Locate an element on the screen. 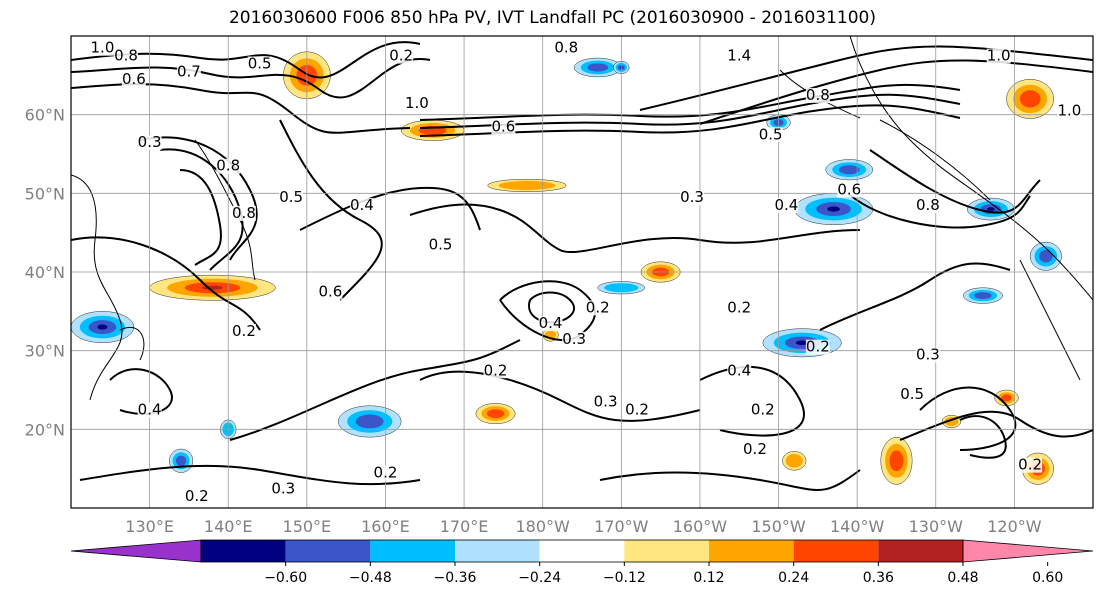 The width and height of the screenshot is (1105, 601). contour-label: 0.4 is located at coordinates (739, 370).